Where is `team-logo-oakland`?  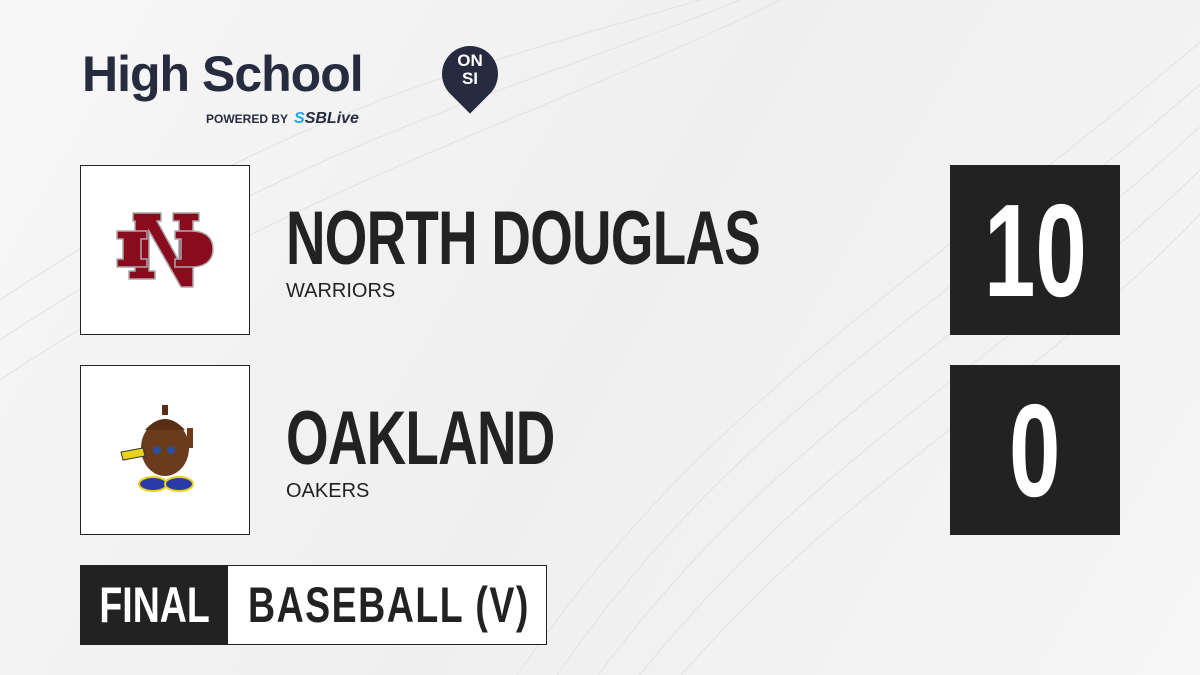 team-logo-oakland is located at coordinates (165, 450).